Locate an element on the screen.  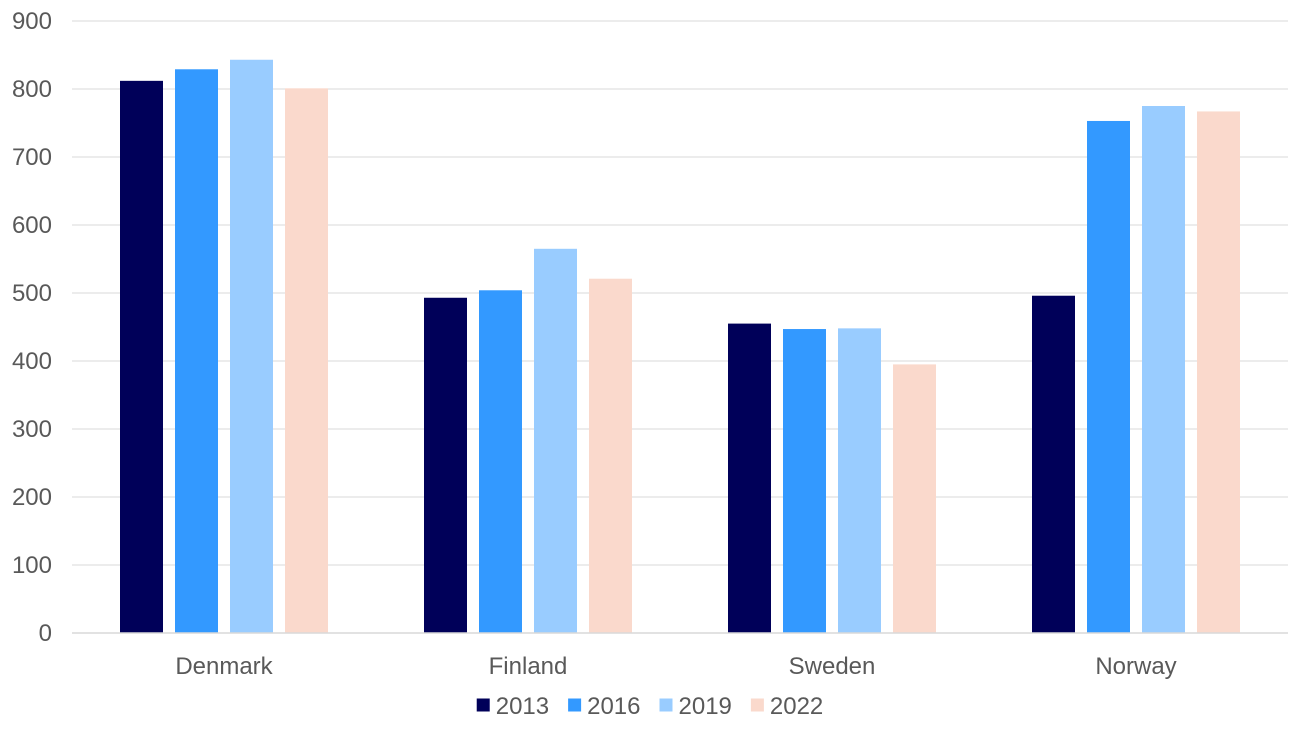
bar-sweden-2013 is located at coordinates (749, 478).